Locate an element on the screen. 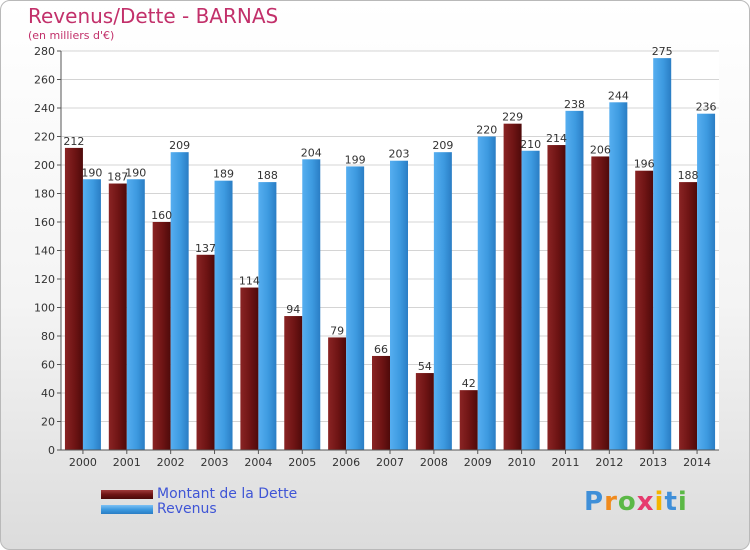  y-tick-label: 240 is located at coordinates (44, 108).